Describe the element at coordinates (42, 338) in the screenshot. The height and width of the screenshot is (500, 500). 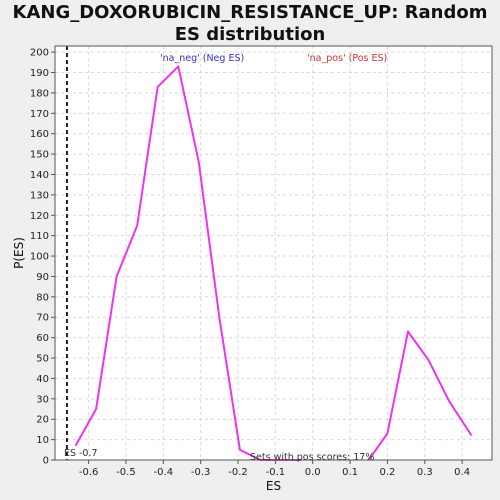
I see `y-tick-label: 60` at that location.